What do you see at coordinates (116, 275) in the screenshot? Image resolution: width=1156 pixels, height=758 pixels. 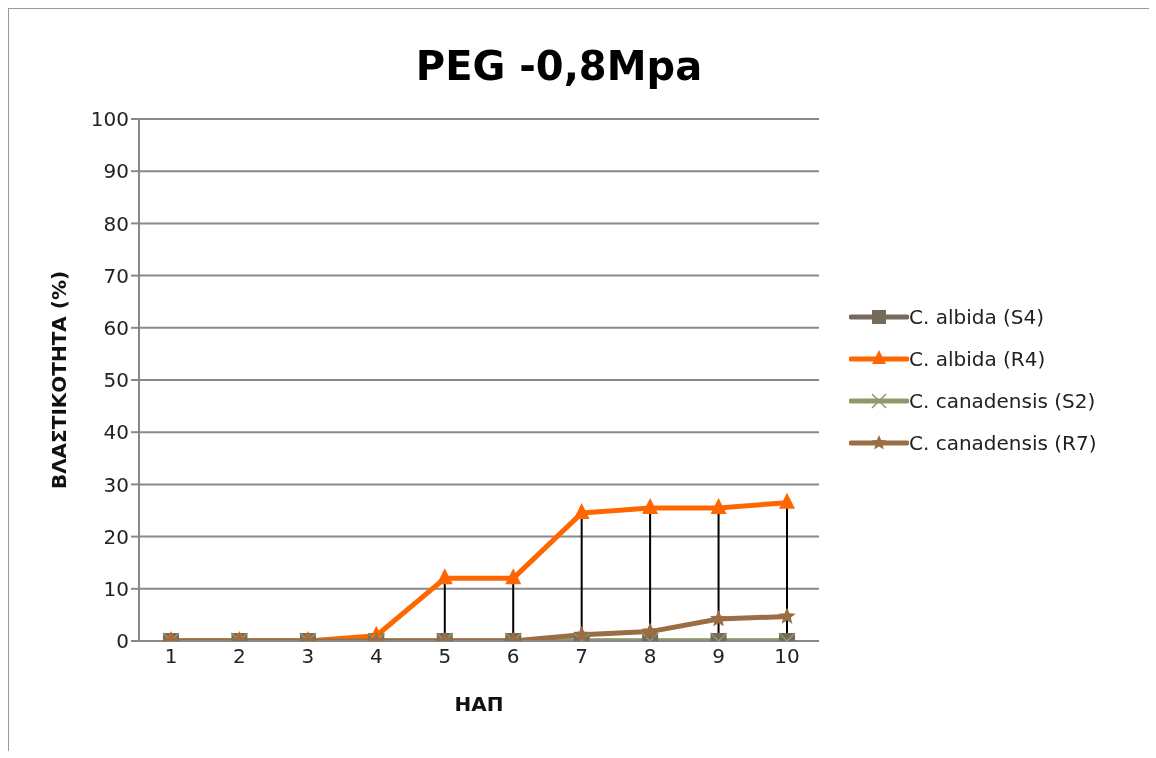 I see `y-tick-label: 70` at bounding box center [116, 275].